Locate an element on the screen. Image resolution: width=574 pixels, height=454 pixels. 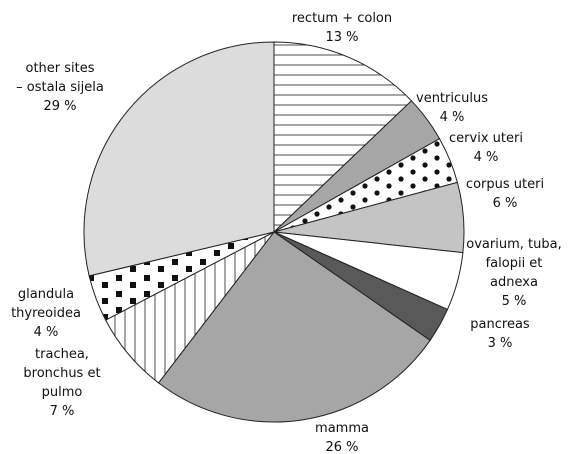
value-label: 3 % is located at coordinates (500, 343).